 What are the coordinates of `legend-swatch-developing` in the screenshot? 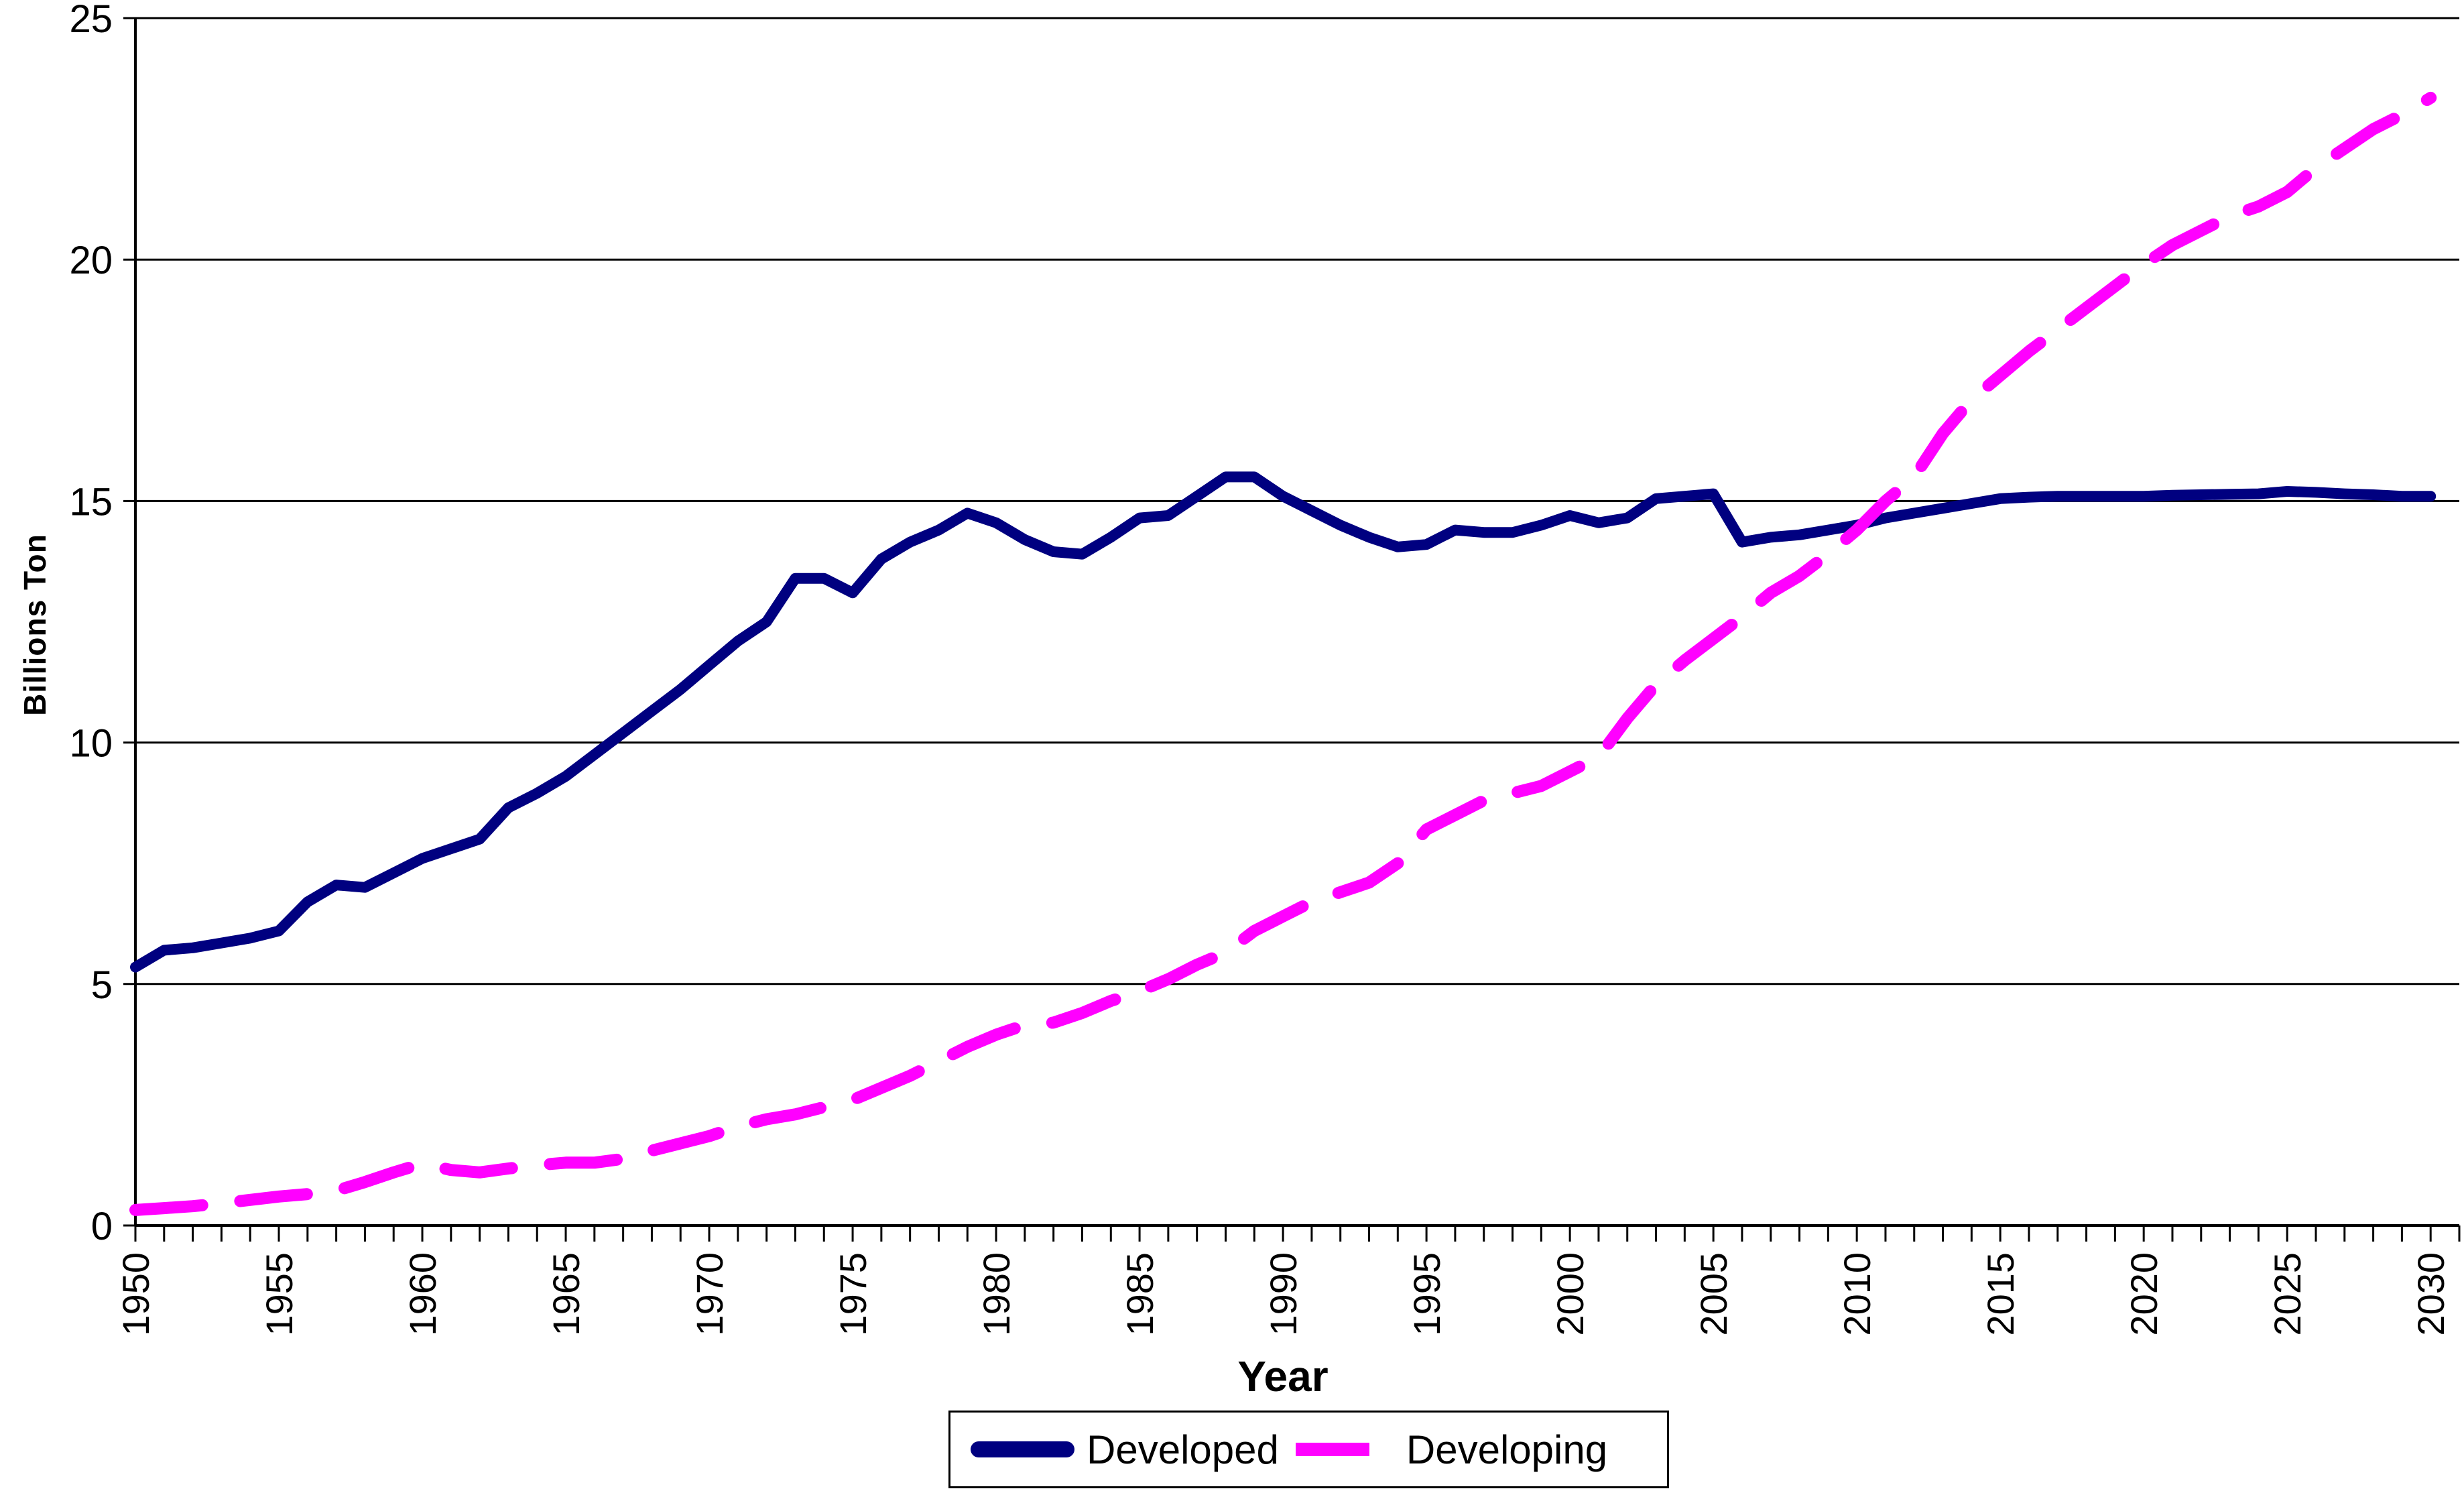 It's located at (1332, 1450).